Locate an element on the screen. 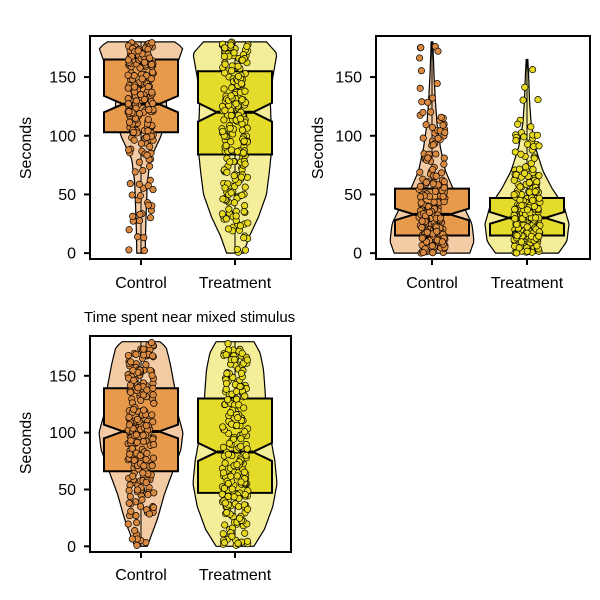 This screenshot has width=600, height=600. panel-frame is located at coordinates (483, 147).